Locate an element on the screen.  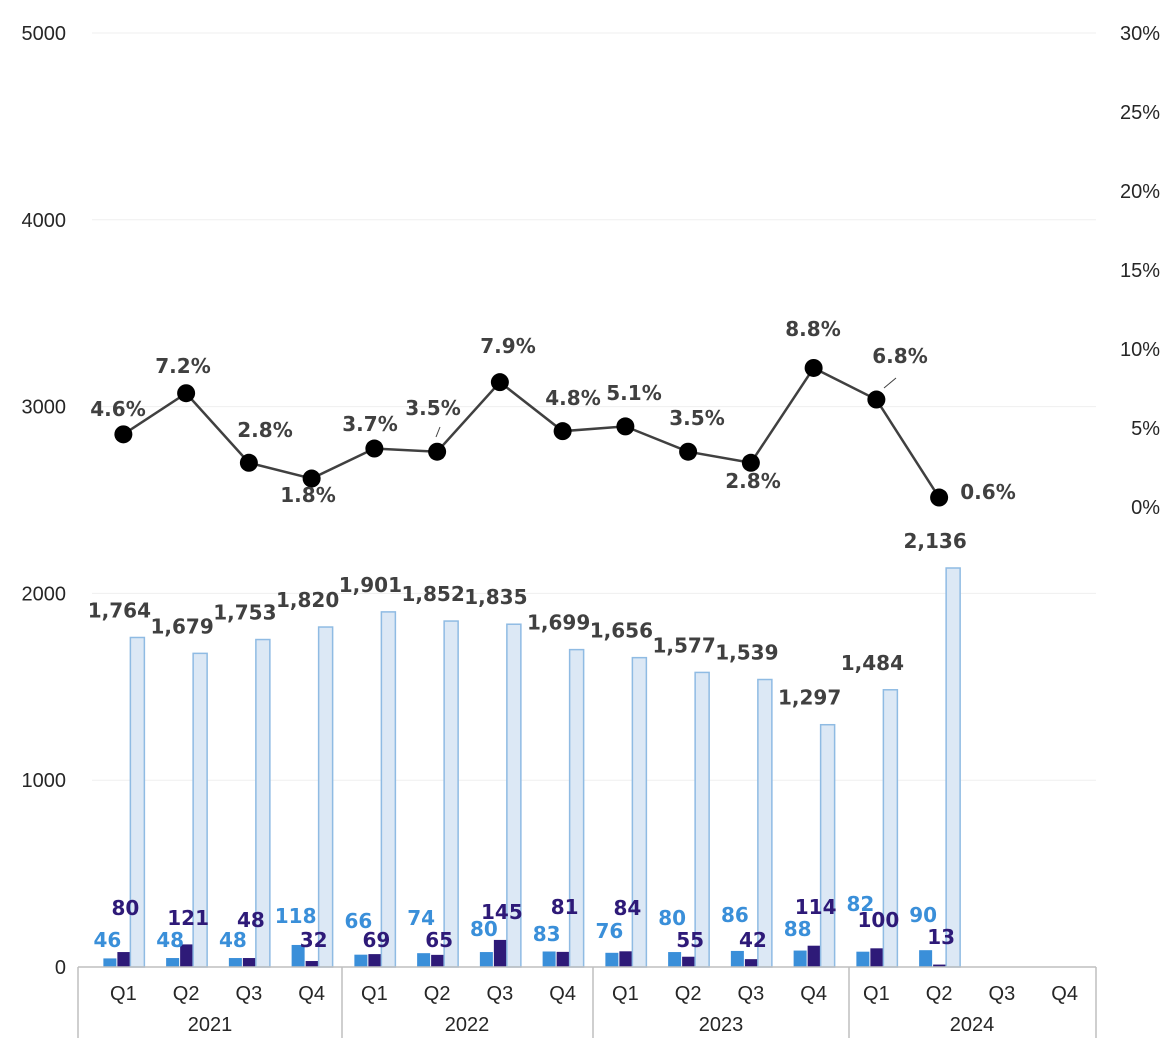
rate-line-path is located at coordinates (531, 432).